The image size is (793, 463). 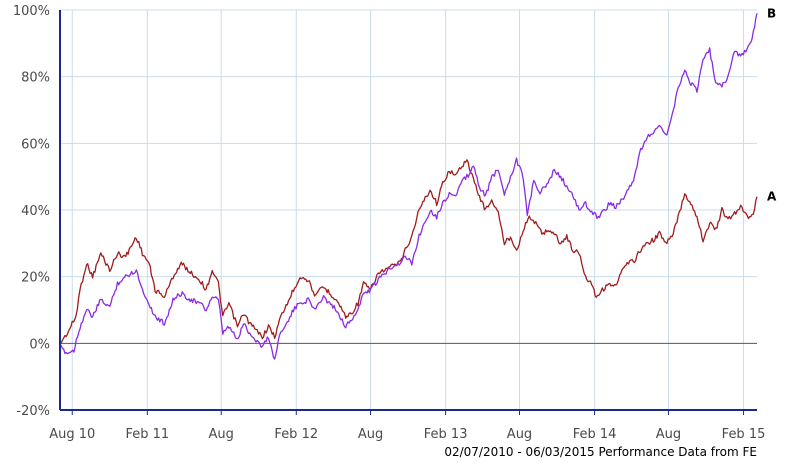 What do you see at coordinates (72, 434) in the screenshot?
I see `x-tick-label: Aug 10` at bounding box center [72, 434].